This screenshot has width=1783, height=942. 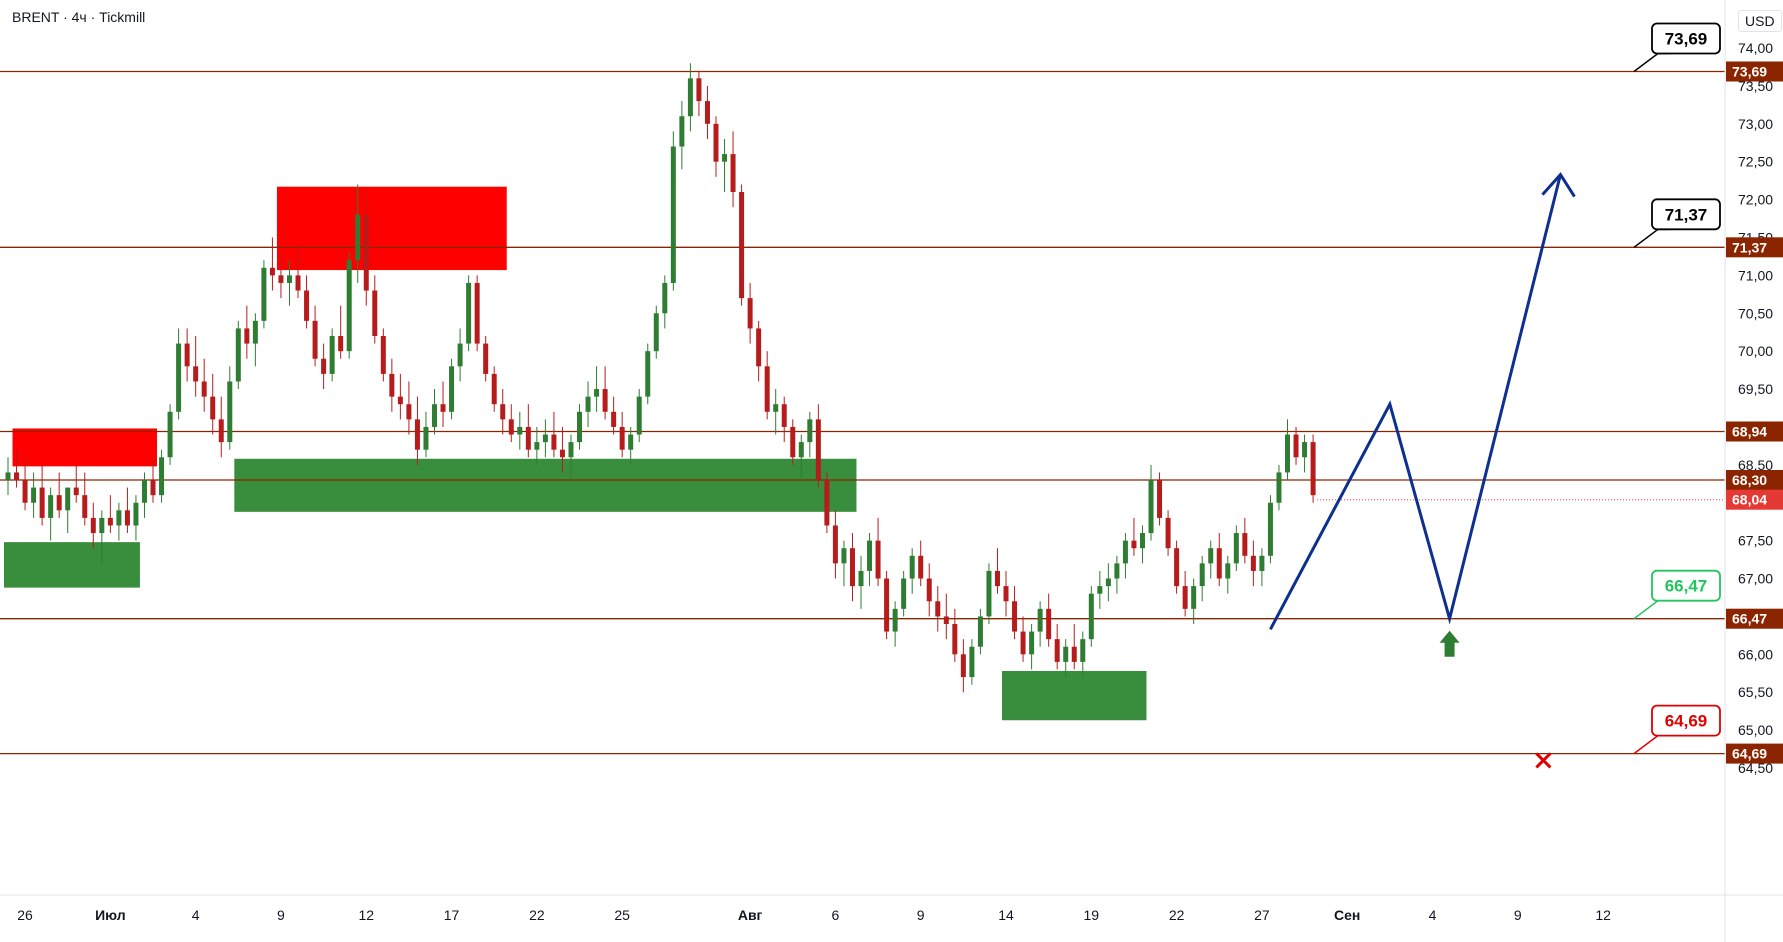 What do you see at coordinates (1754, 499) in the screenshot?
I see `current-price-tag` at bounding box center [1754, 499].